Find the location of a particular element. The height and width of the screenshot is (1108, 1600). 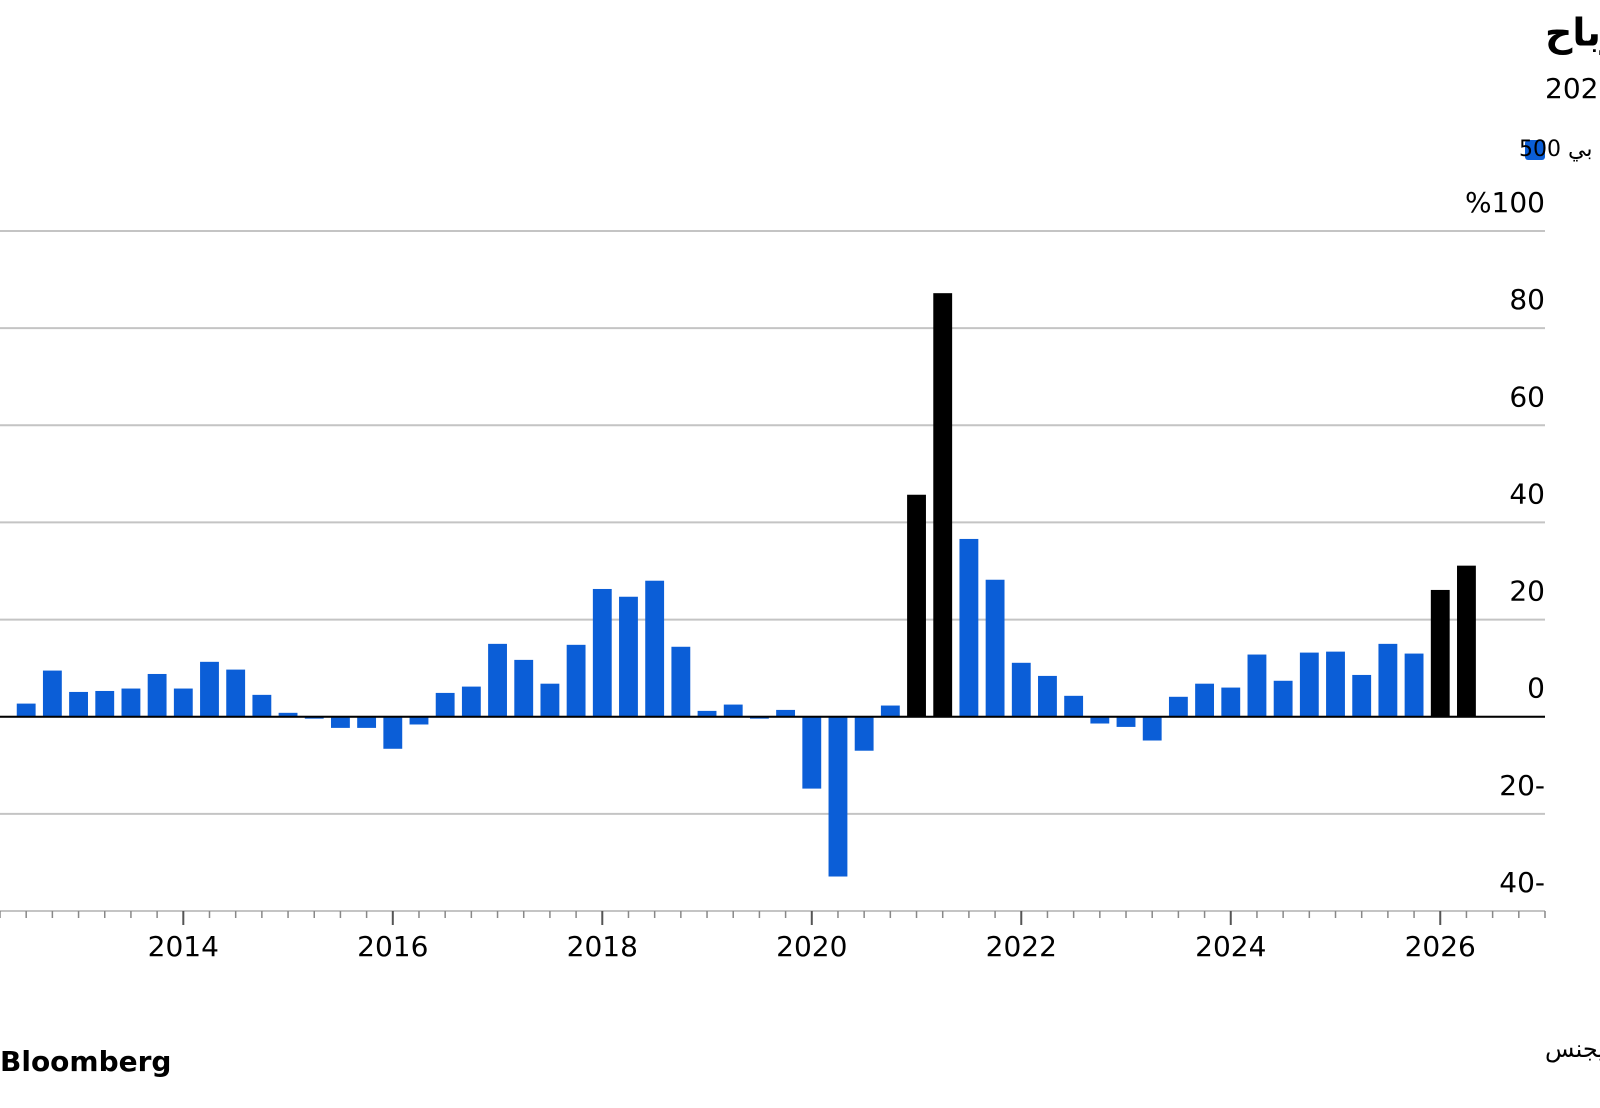

x-tick-label: 2018 is located at coordinates (602, 946).